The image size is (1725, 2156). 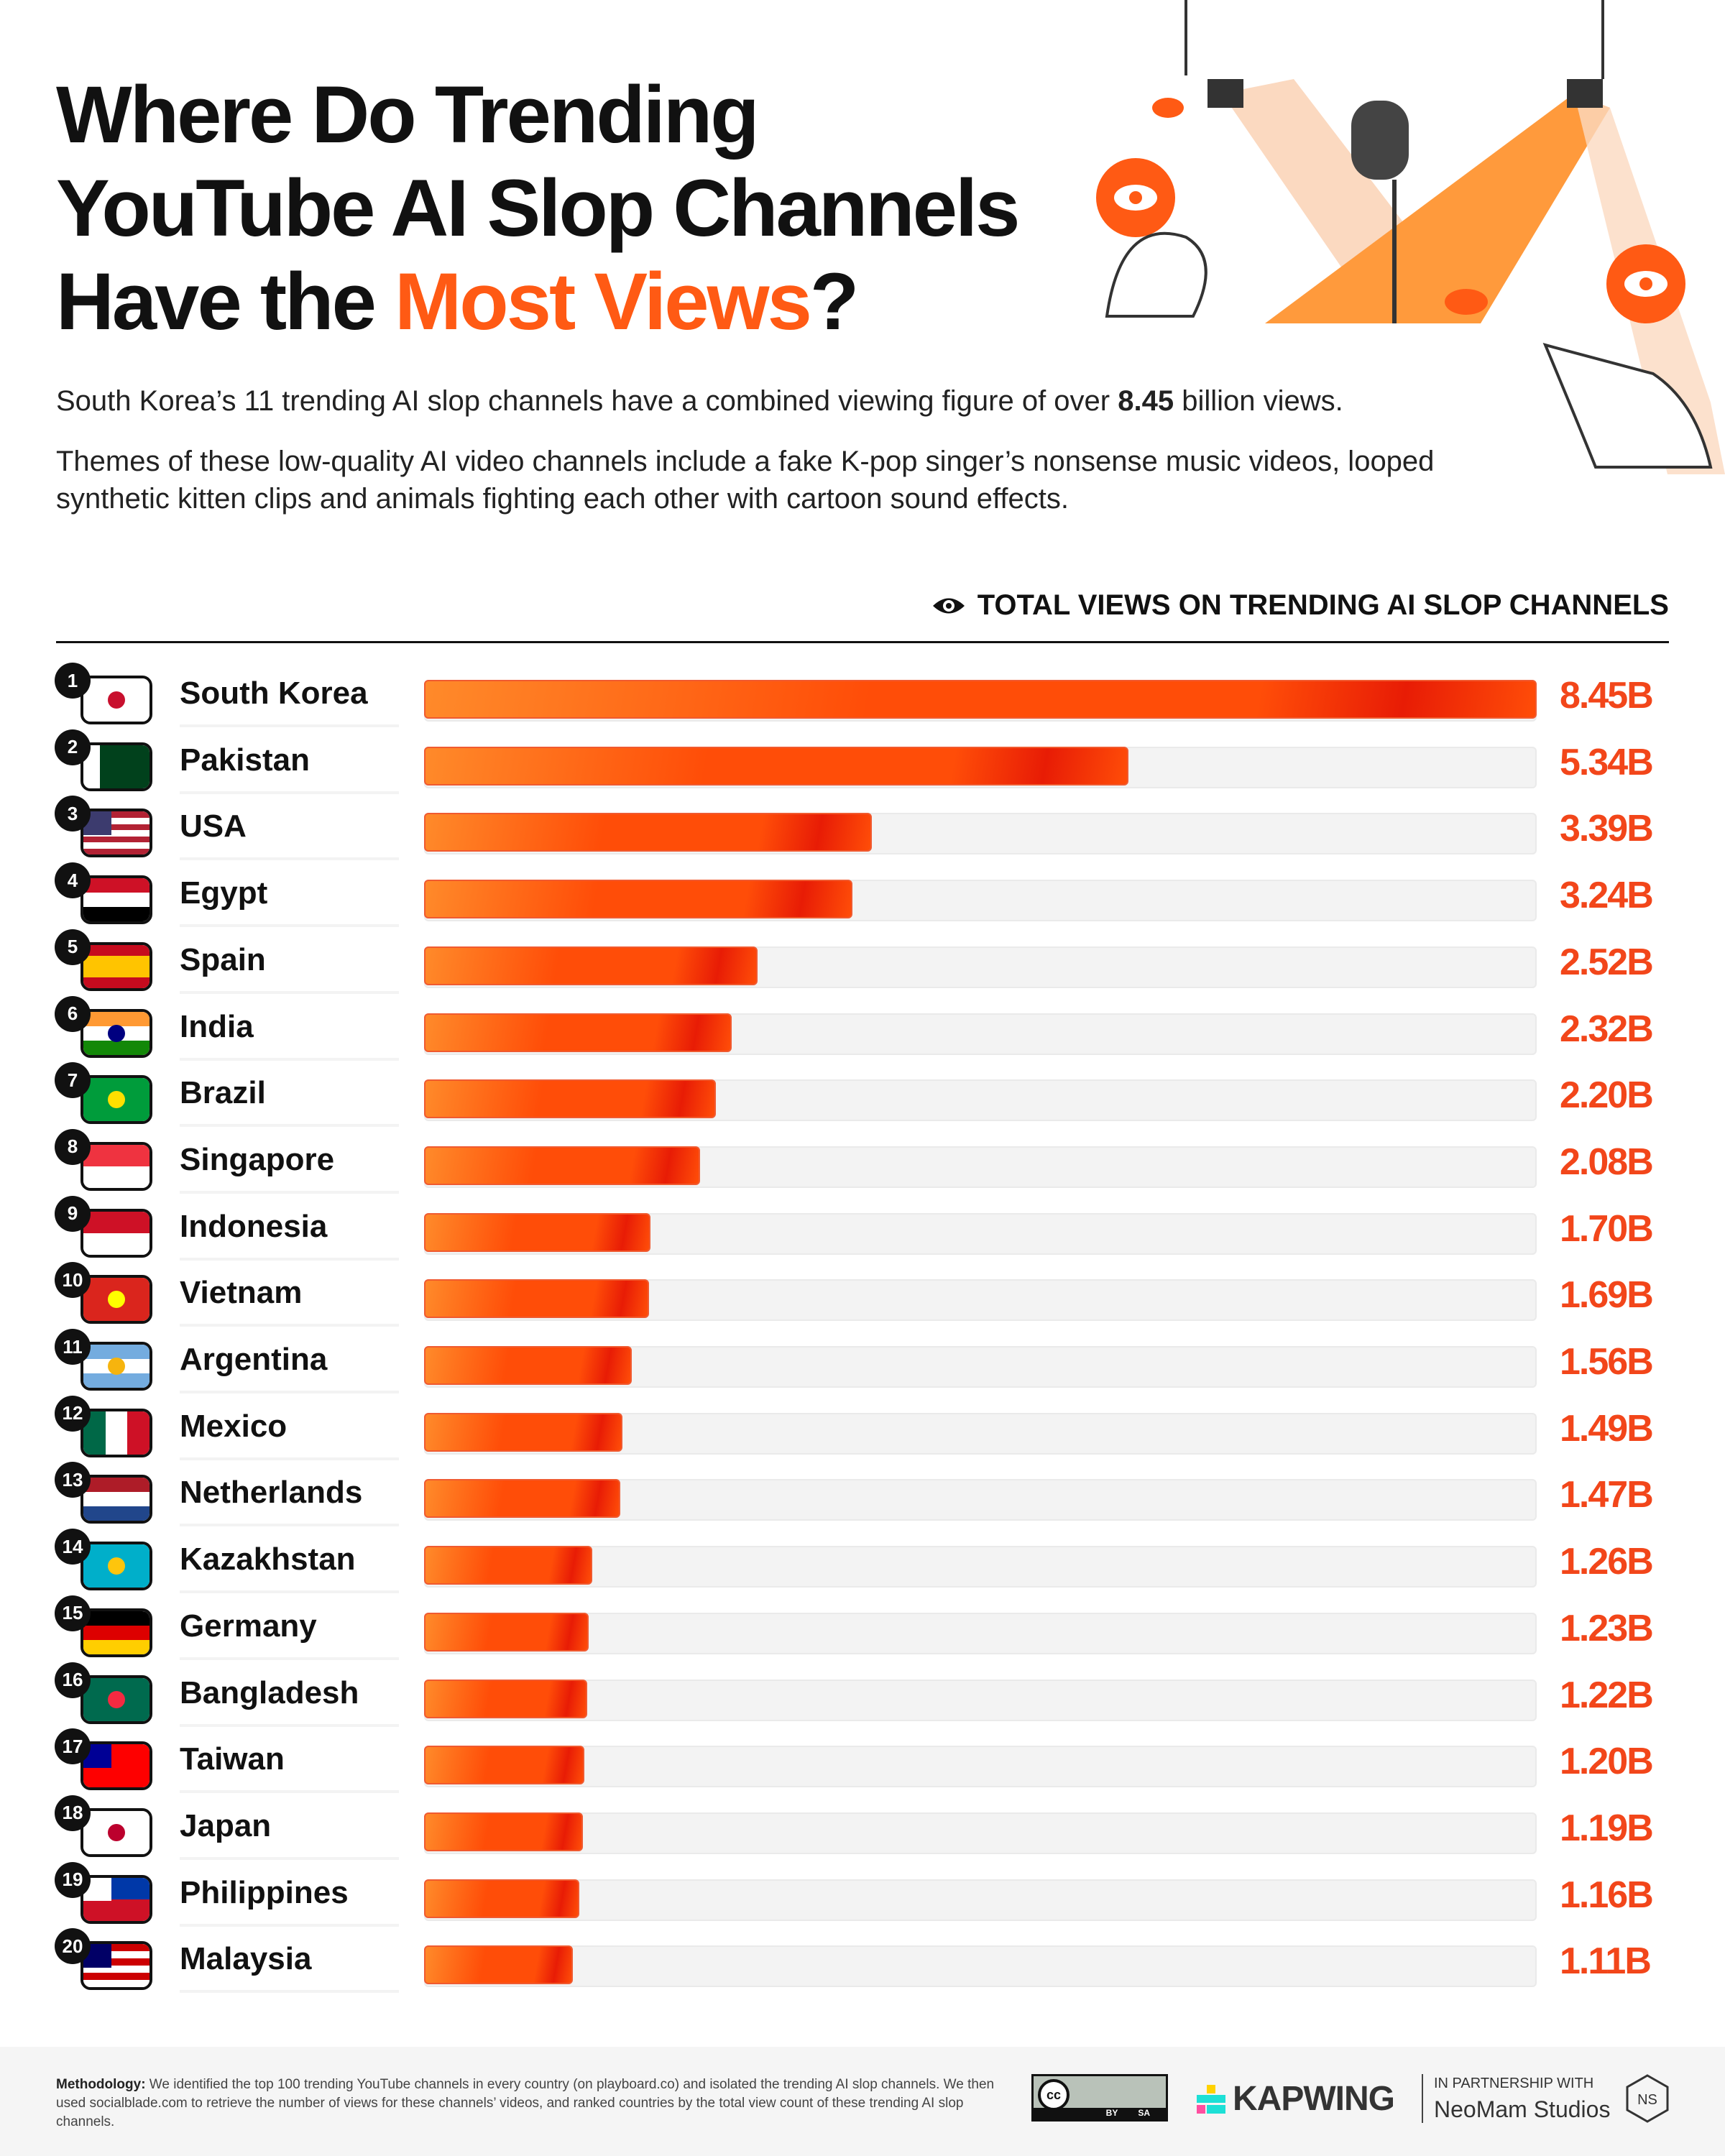 What do you see at coordinates (73, 1213) in the screenshot?
I see `rank-badge: 9` at bounding box center [73, 1213].